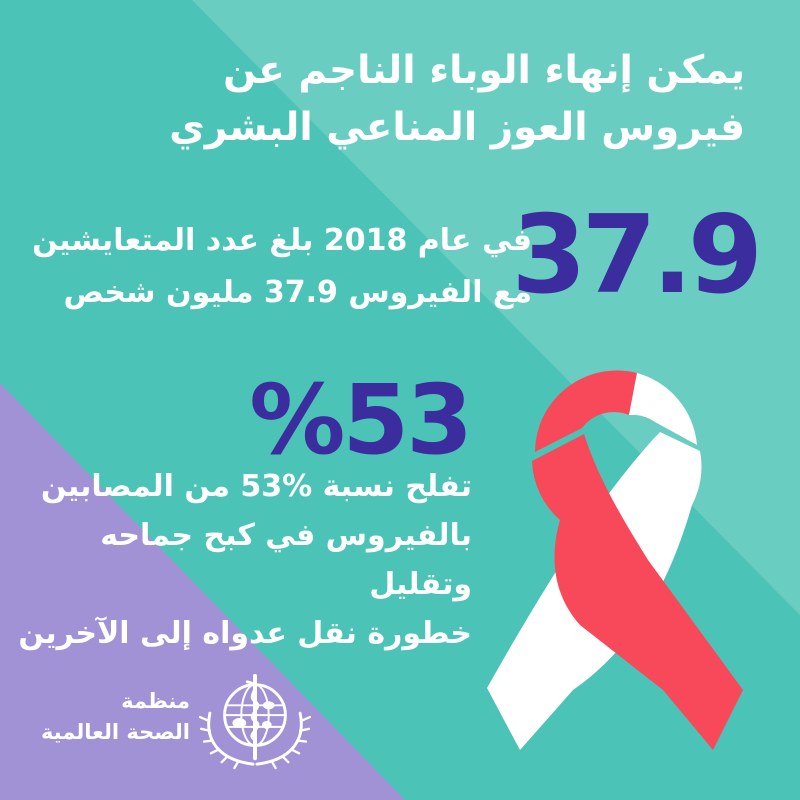 Image resolution: width=800 pixels, height=800 pixels. Describe the element at coordinates (637, 255) in the screenshot. I see `stat-37-9-number: 37.9` at that location.